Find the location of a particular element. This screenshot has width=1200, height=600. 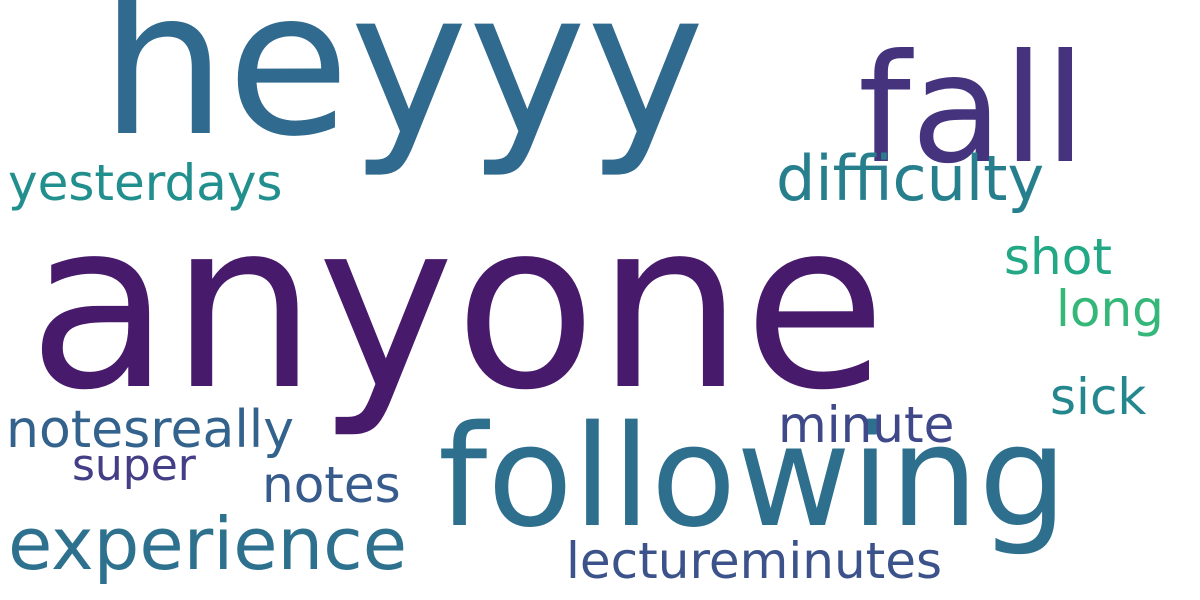

word-yesterdays: yesterdays is located at coordinates (145, 183).